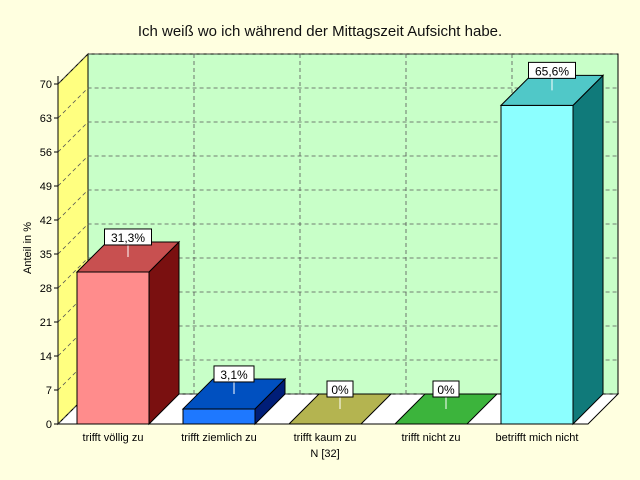 The height and width of the screenshot is (480, 640). I want to click on category-label: trifft völlig zu, so click(113, 438).